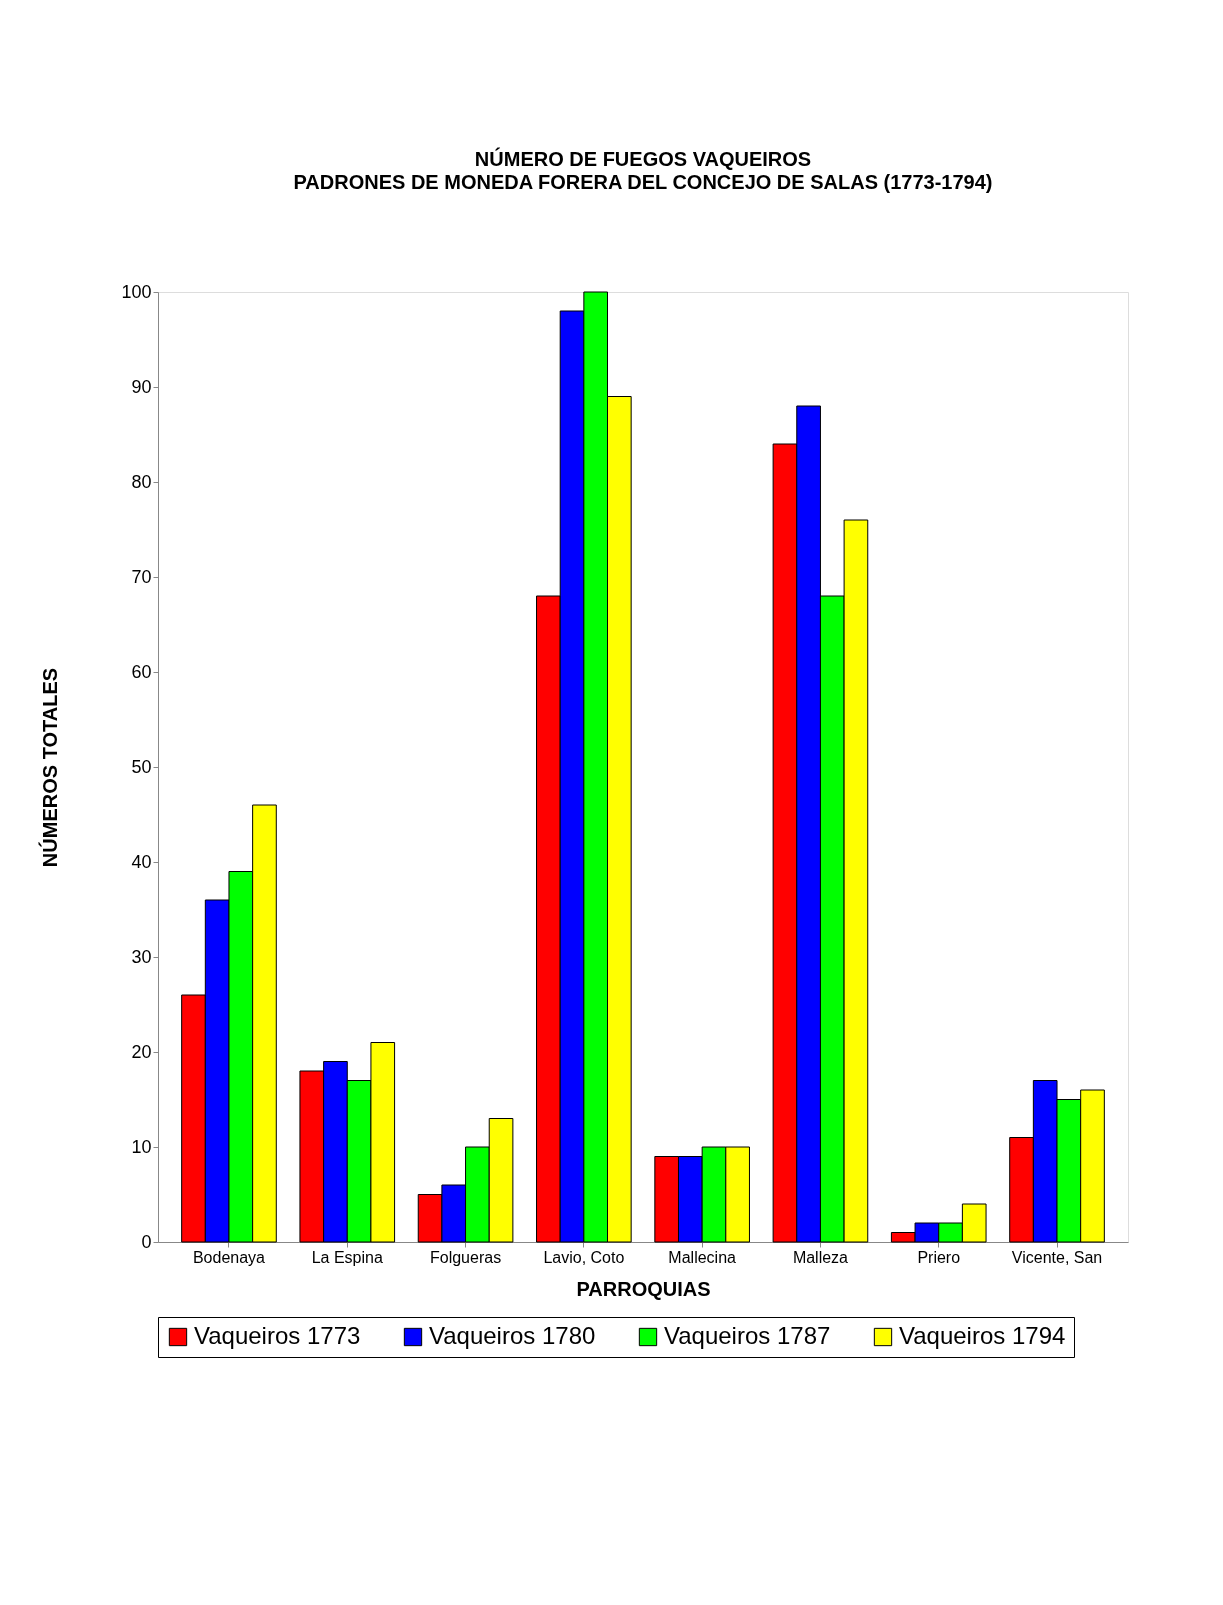 Image resolution: width=1223 pixels, height=1605 pixels. I want to click on y-tick-label: 20, so click(141, 1051).